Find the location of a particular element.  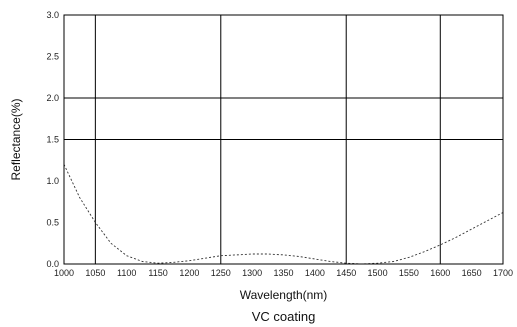

x-tick-label: 1150 is located at coordinates (157, 273).